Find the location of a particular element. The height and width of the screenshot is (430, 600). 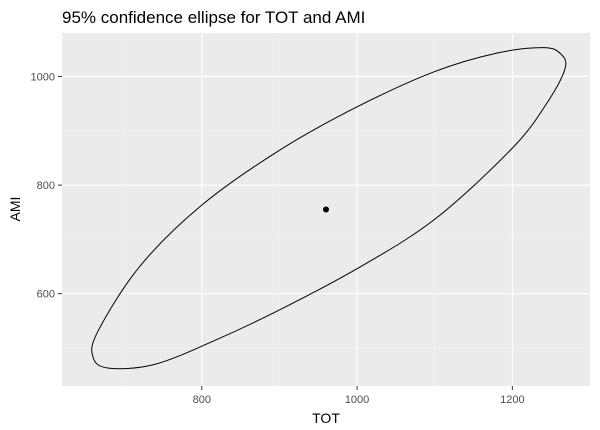

center-point is located at coordinates (326, 209).